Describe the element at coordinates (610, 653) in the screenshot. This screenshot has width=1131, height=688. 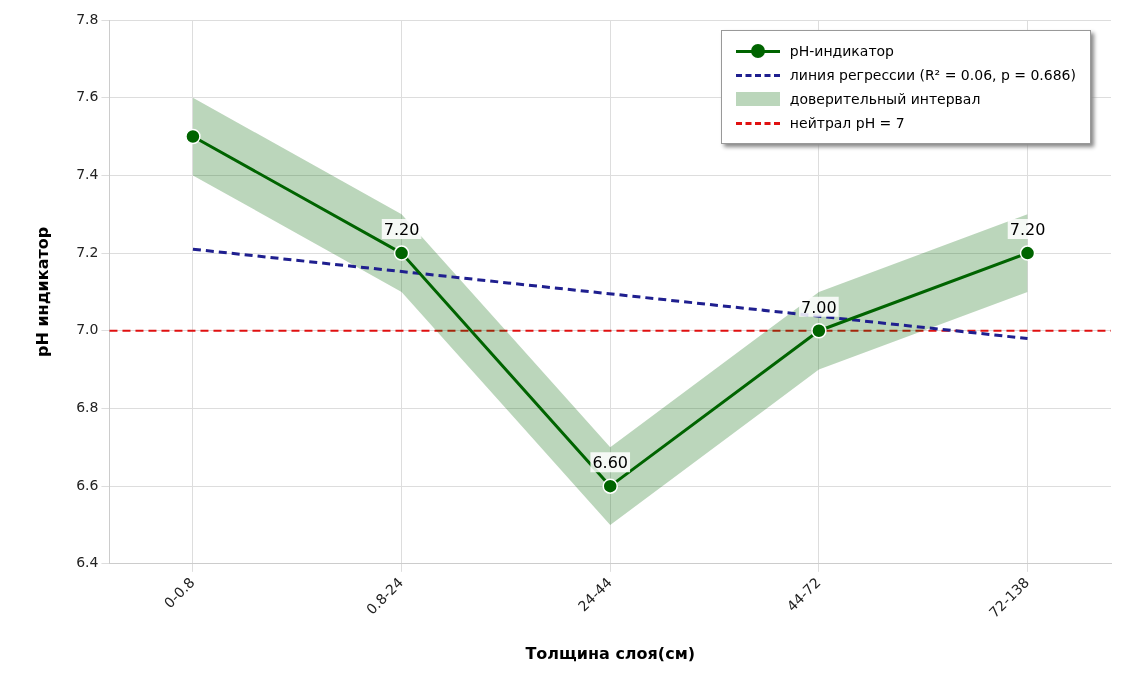
I see `x-axis-title: Толщина слоя(см)` at that location.